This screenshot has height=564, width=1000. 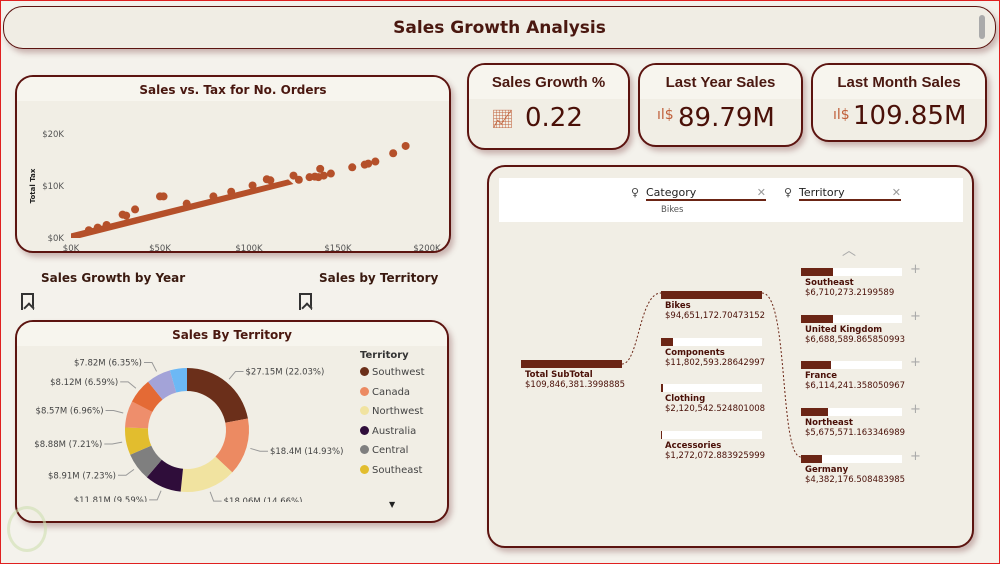 I want to click on chevron-up-icon: ︿, so click(x=849, y=251).